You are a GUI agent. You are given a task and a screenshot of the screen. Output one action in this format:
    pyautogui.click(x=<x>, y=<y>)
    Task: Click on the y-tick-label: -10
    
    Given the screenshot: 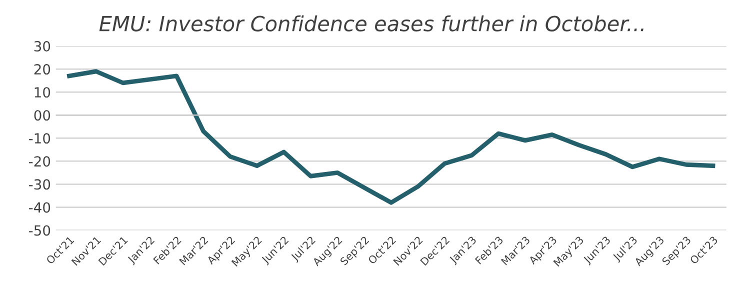 What is the action you would take?
    pyautogui.click(x=39, y=138)
    